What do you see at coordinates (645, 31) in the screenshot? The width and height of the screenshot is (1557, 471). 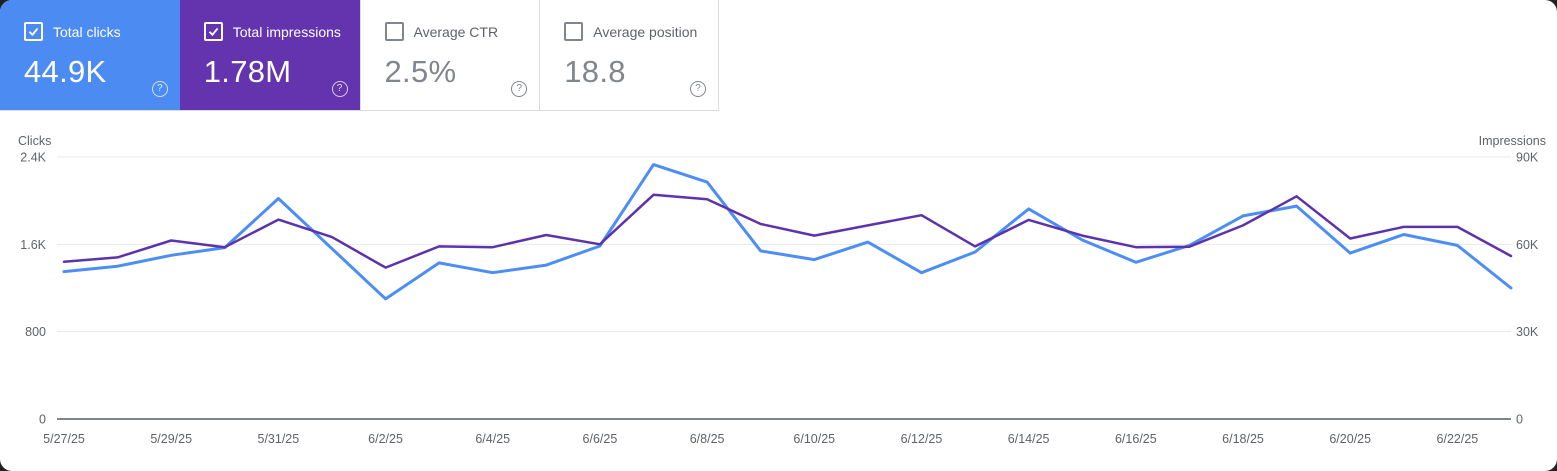 I see `metric-label: Average position` at bounding box center [645, 31].